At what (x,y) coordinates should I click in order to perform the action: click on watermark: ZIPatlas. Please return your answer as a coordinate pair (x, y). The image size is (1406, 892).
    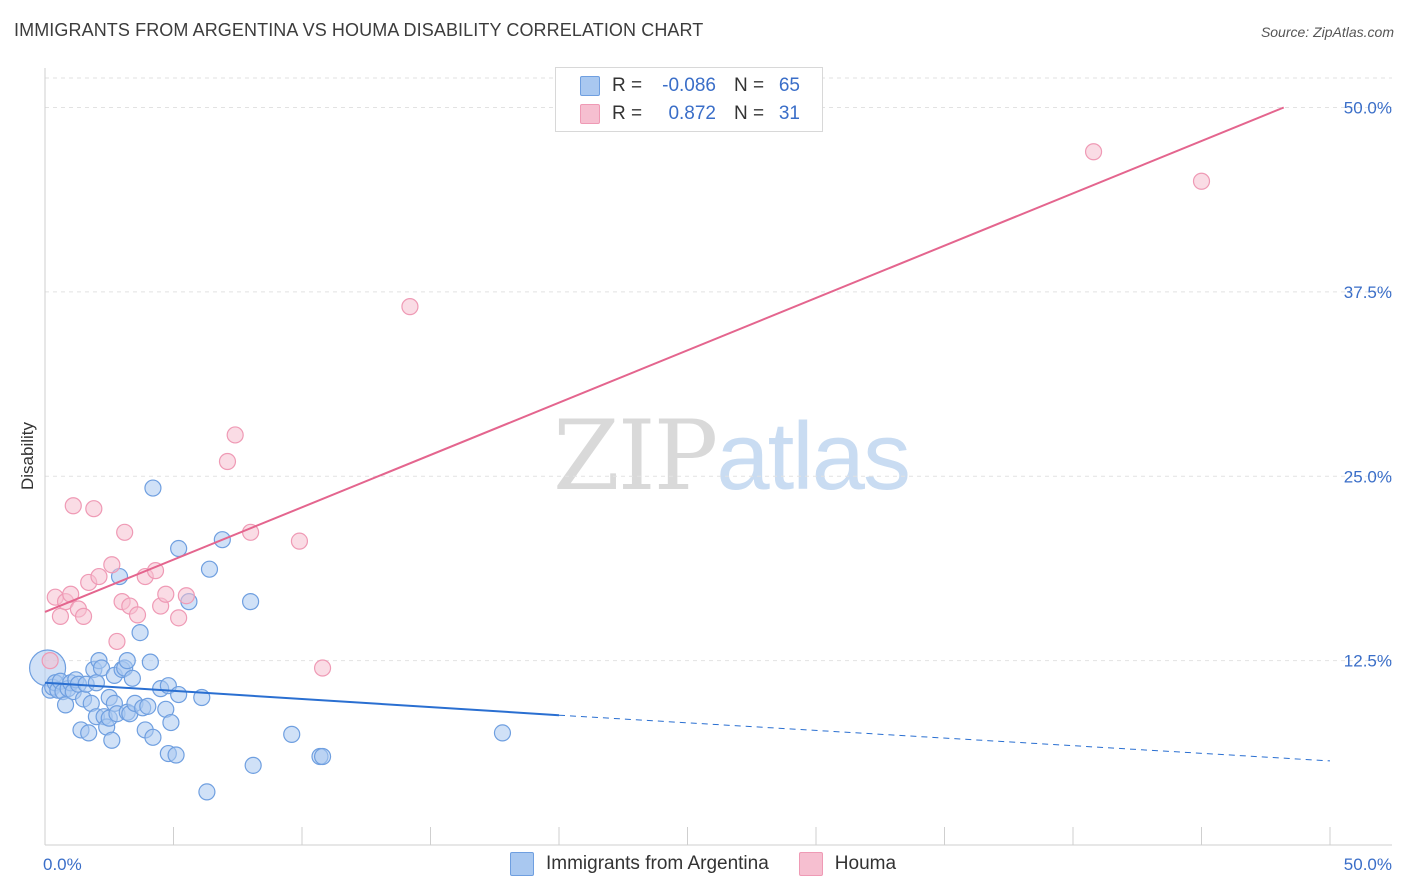
    Looking at the image, I should click on (732, 456).